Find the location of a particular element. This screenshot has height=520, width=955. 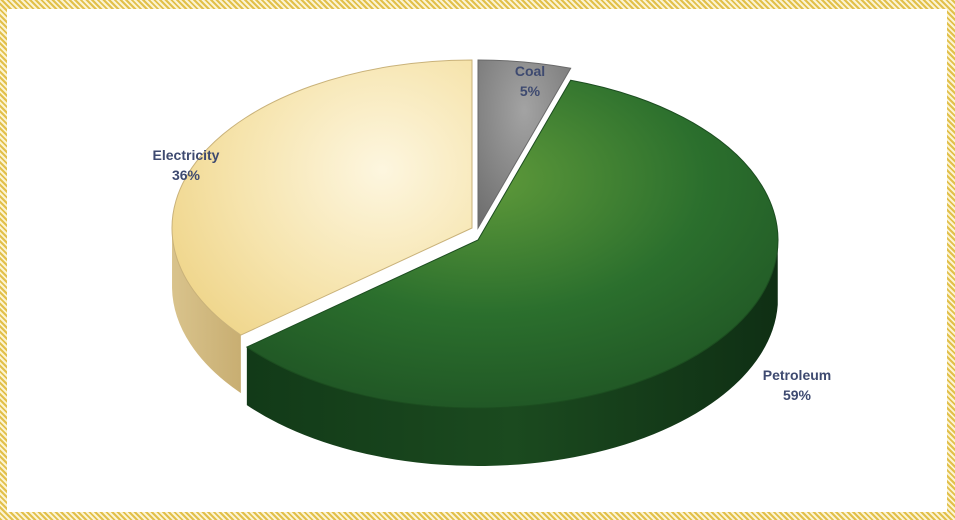

slice-value-electricity: 36% is located at coordinates (186, 175).